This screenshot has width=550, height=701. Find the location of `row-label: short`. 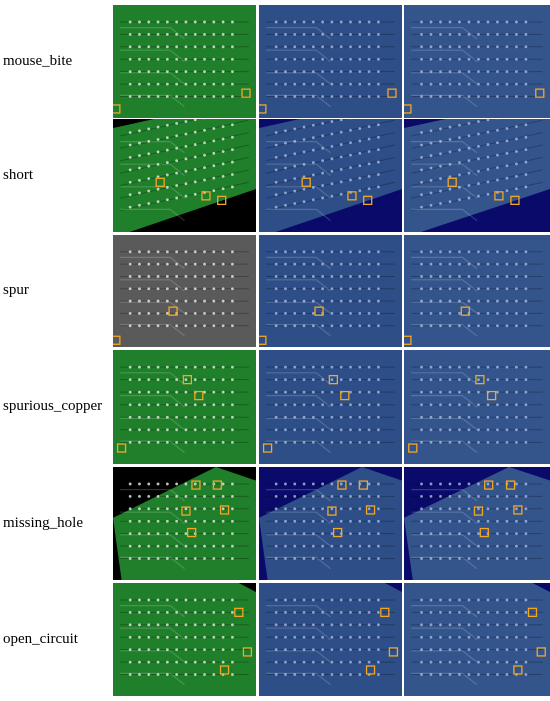

row-label: short is located at coordinates (18, 174).